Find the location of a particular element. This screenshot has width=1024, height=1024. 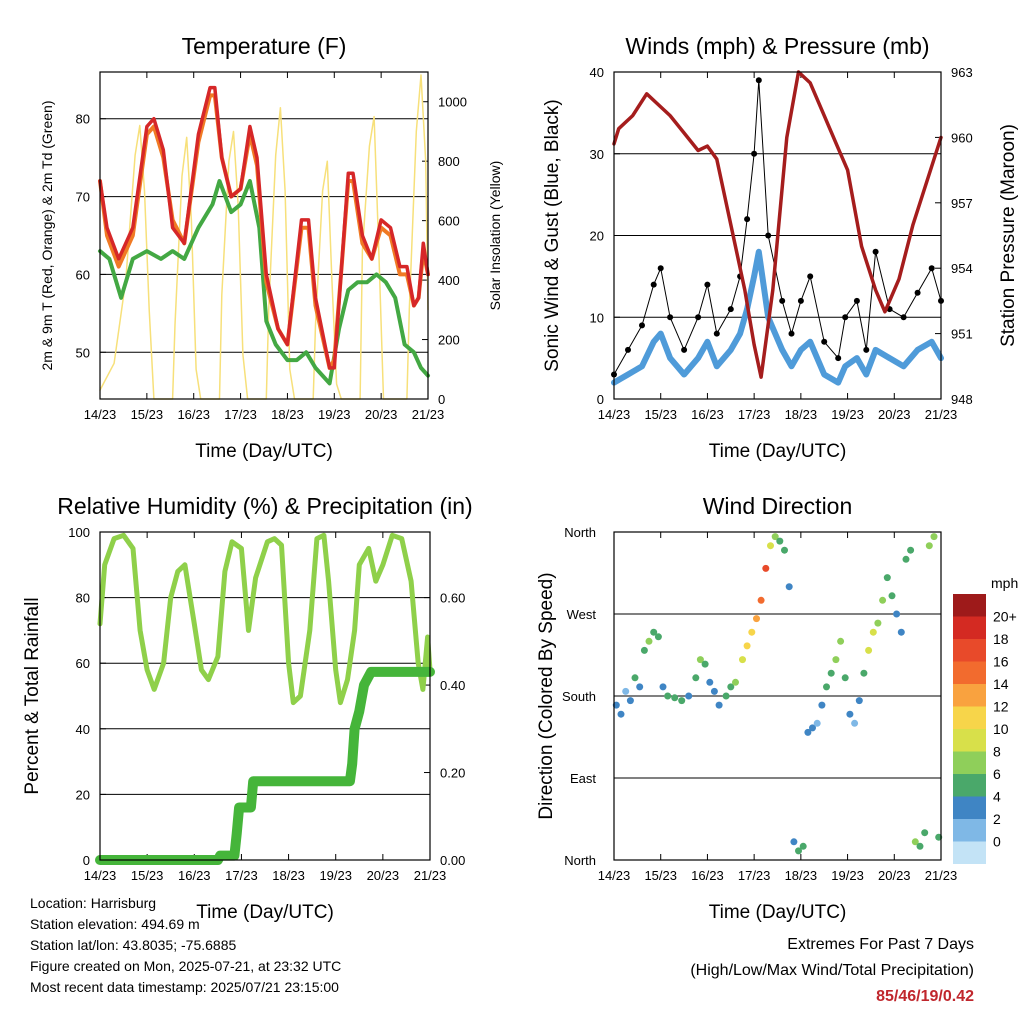

y-tick-label: 70 is located at coordinates (83, 197).